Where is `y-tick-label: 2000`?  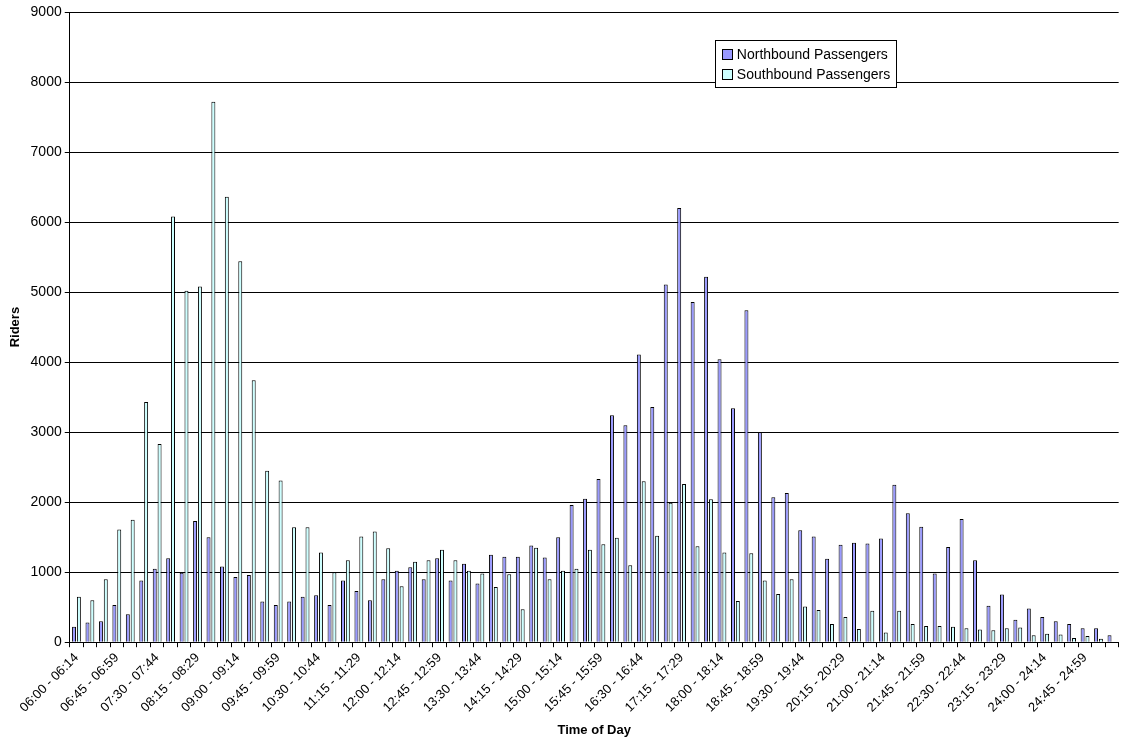 y-tick-label: 2000 is located at coordinates (46, 501).